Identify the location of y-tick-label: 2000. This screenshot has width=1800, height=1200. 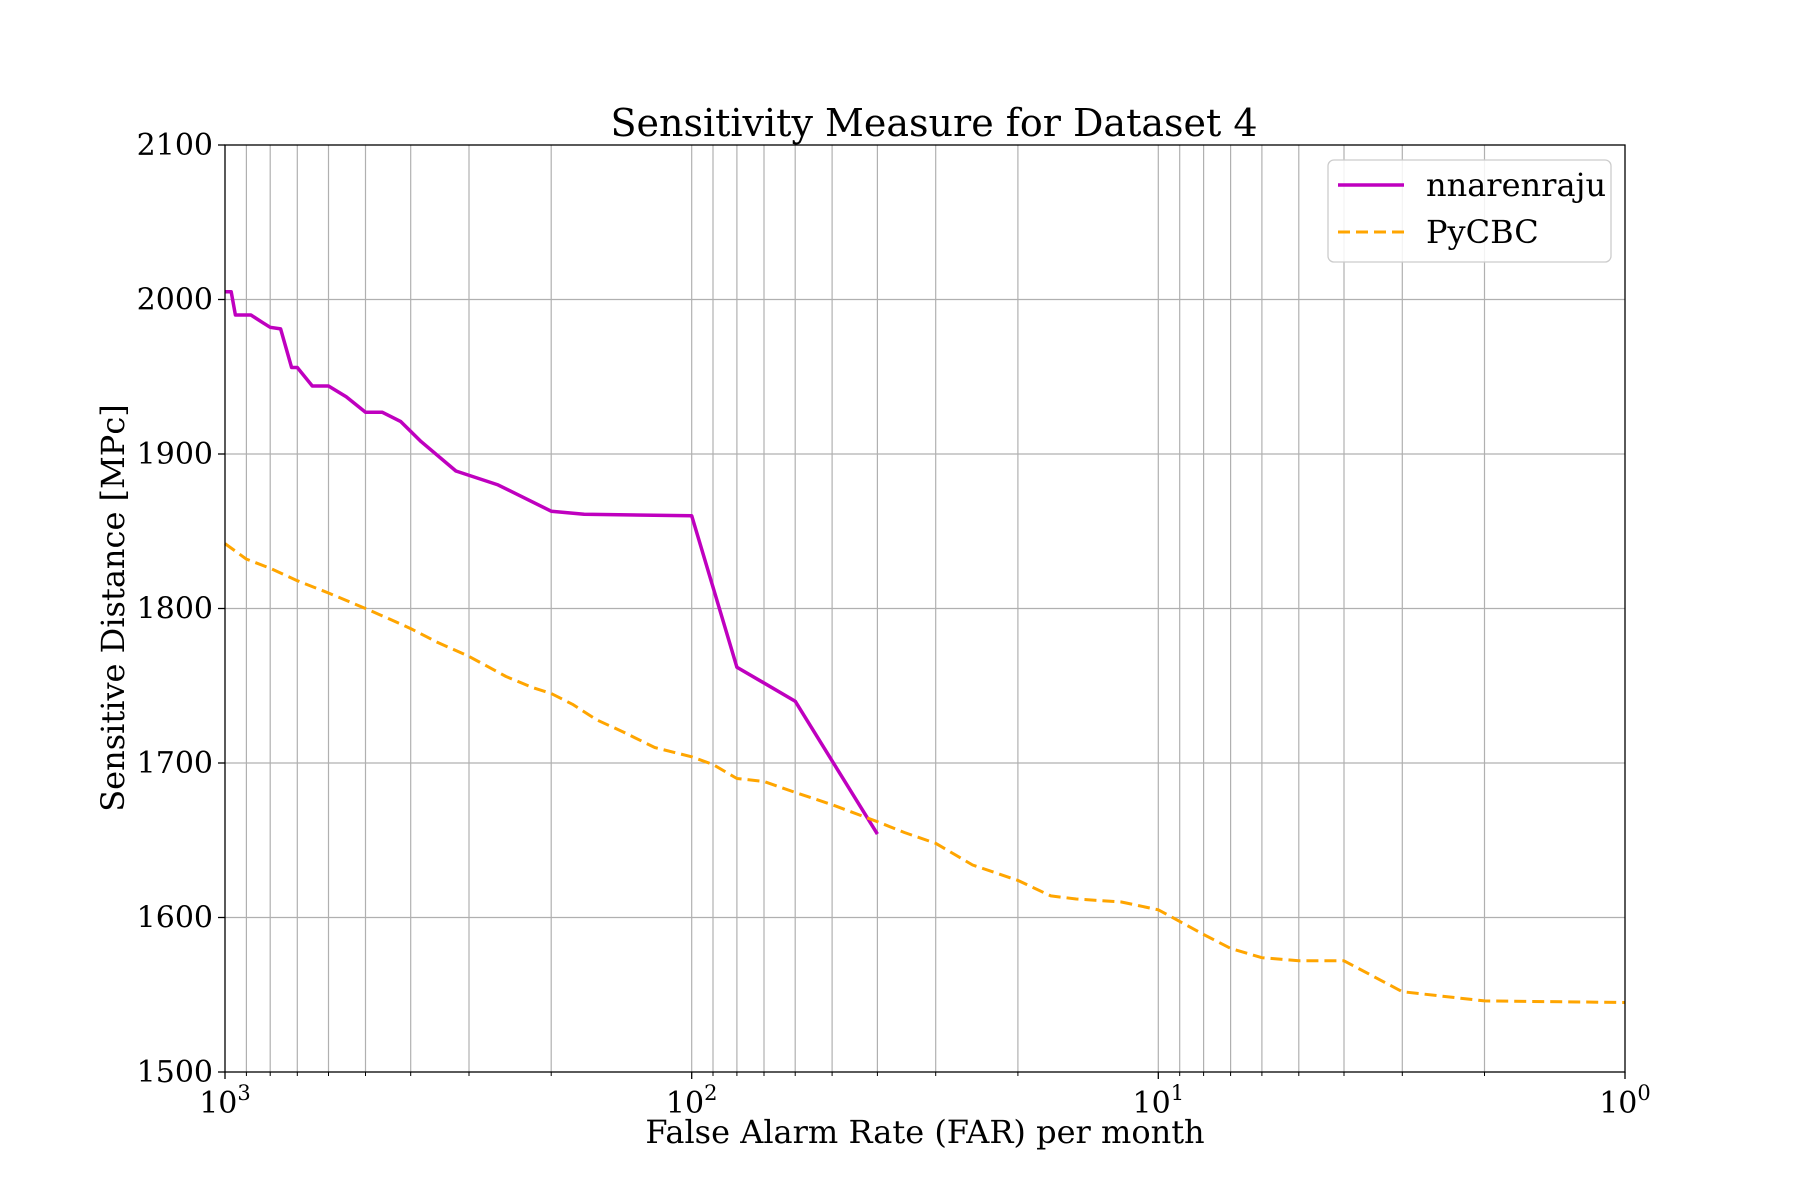
(175, 300).